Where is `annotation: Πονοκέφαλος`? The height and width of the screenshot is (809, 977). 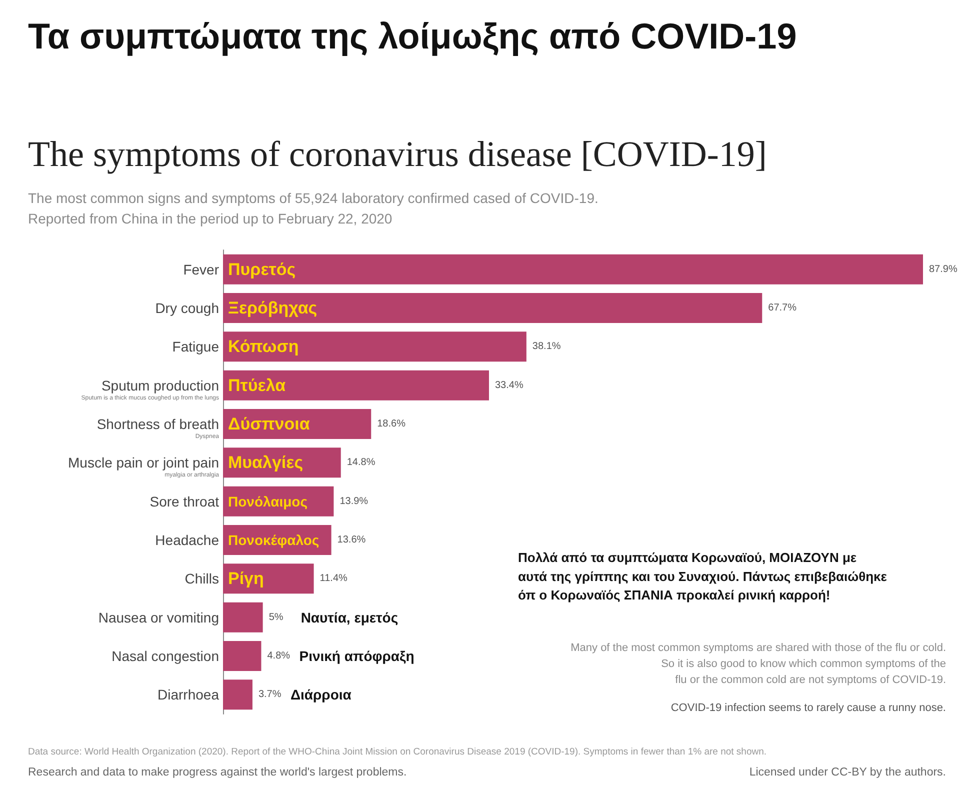
annotation: Πονοκέφαλος is located at coordinates (274, 540).